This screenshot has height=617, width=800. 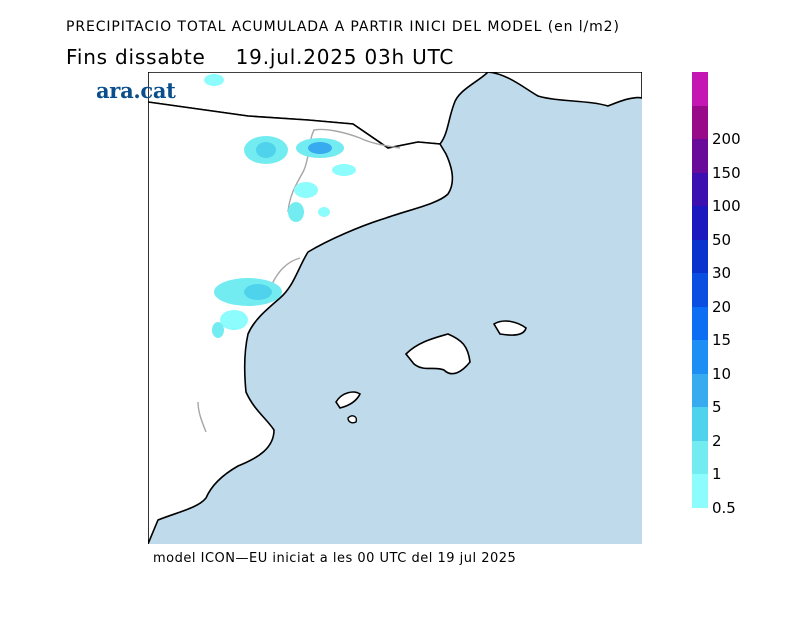 I want to click on scale-label: 50, so click(x=722, y=239).